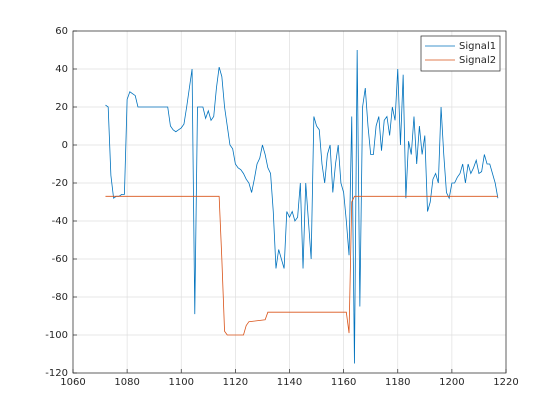 This screenshot has height=420, width=560. Describe the element at coordinates (60, 297) in the screenshot. I see `y-tick-label: -80` at that location.